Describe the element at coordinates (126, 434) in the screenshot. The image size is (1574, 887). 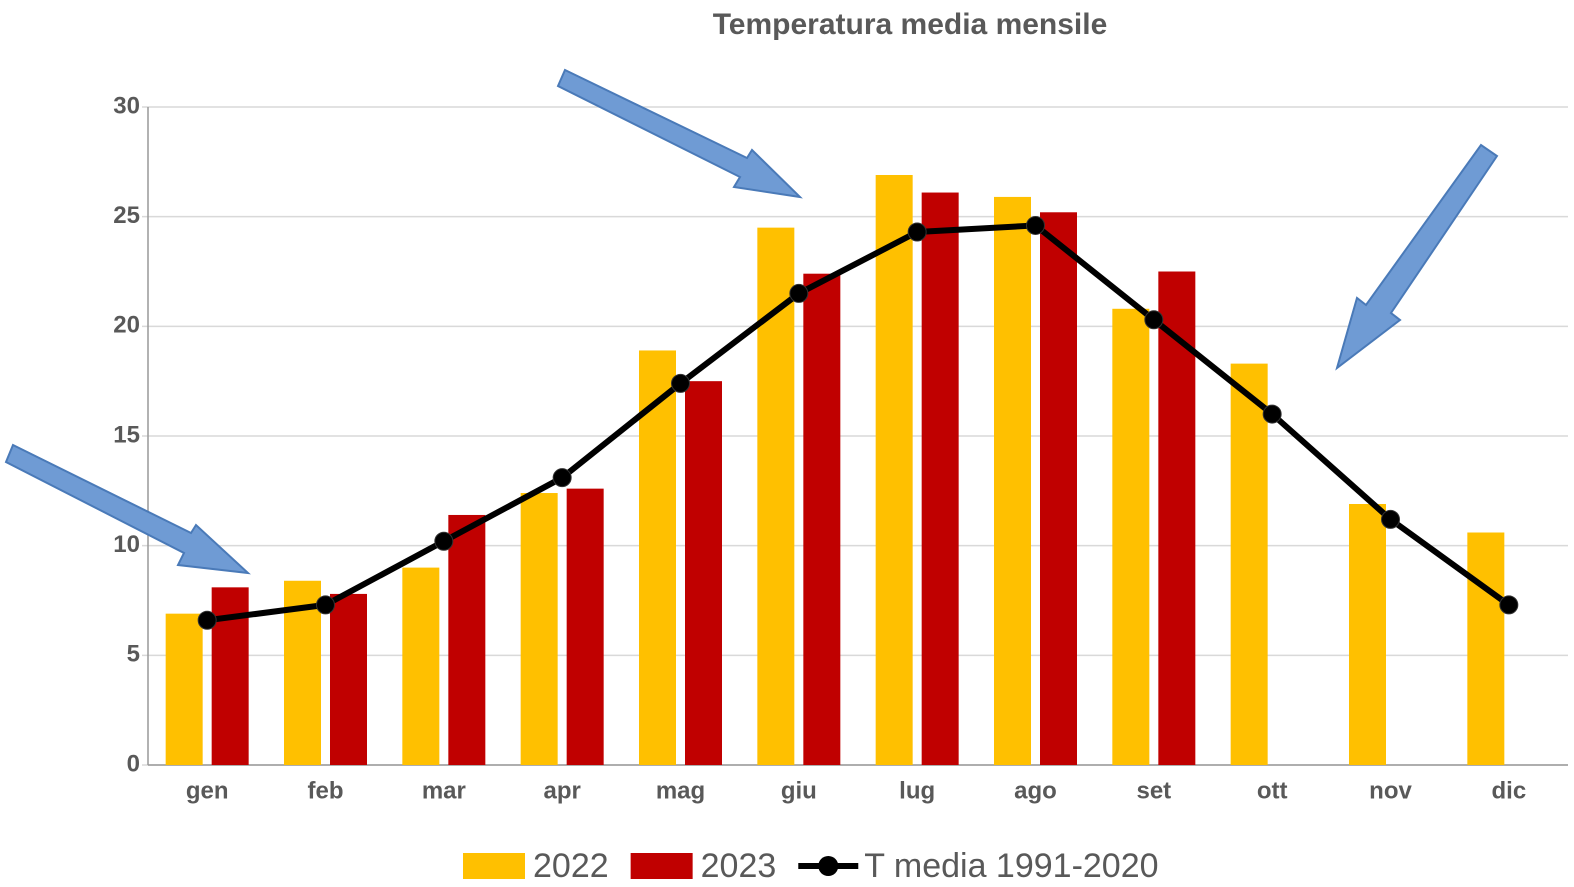
I see `y-tick-label: 15` at that location.